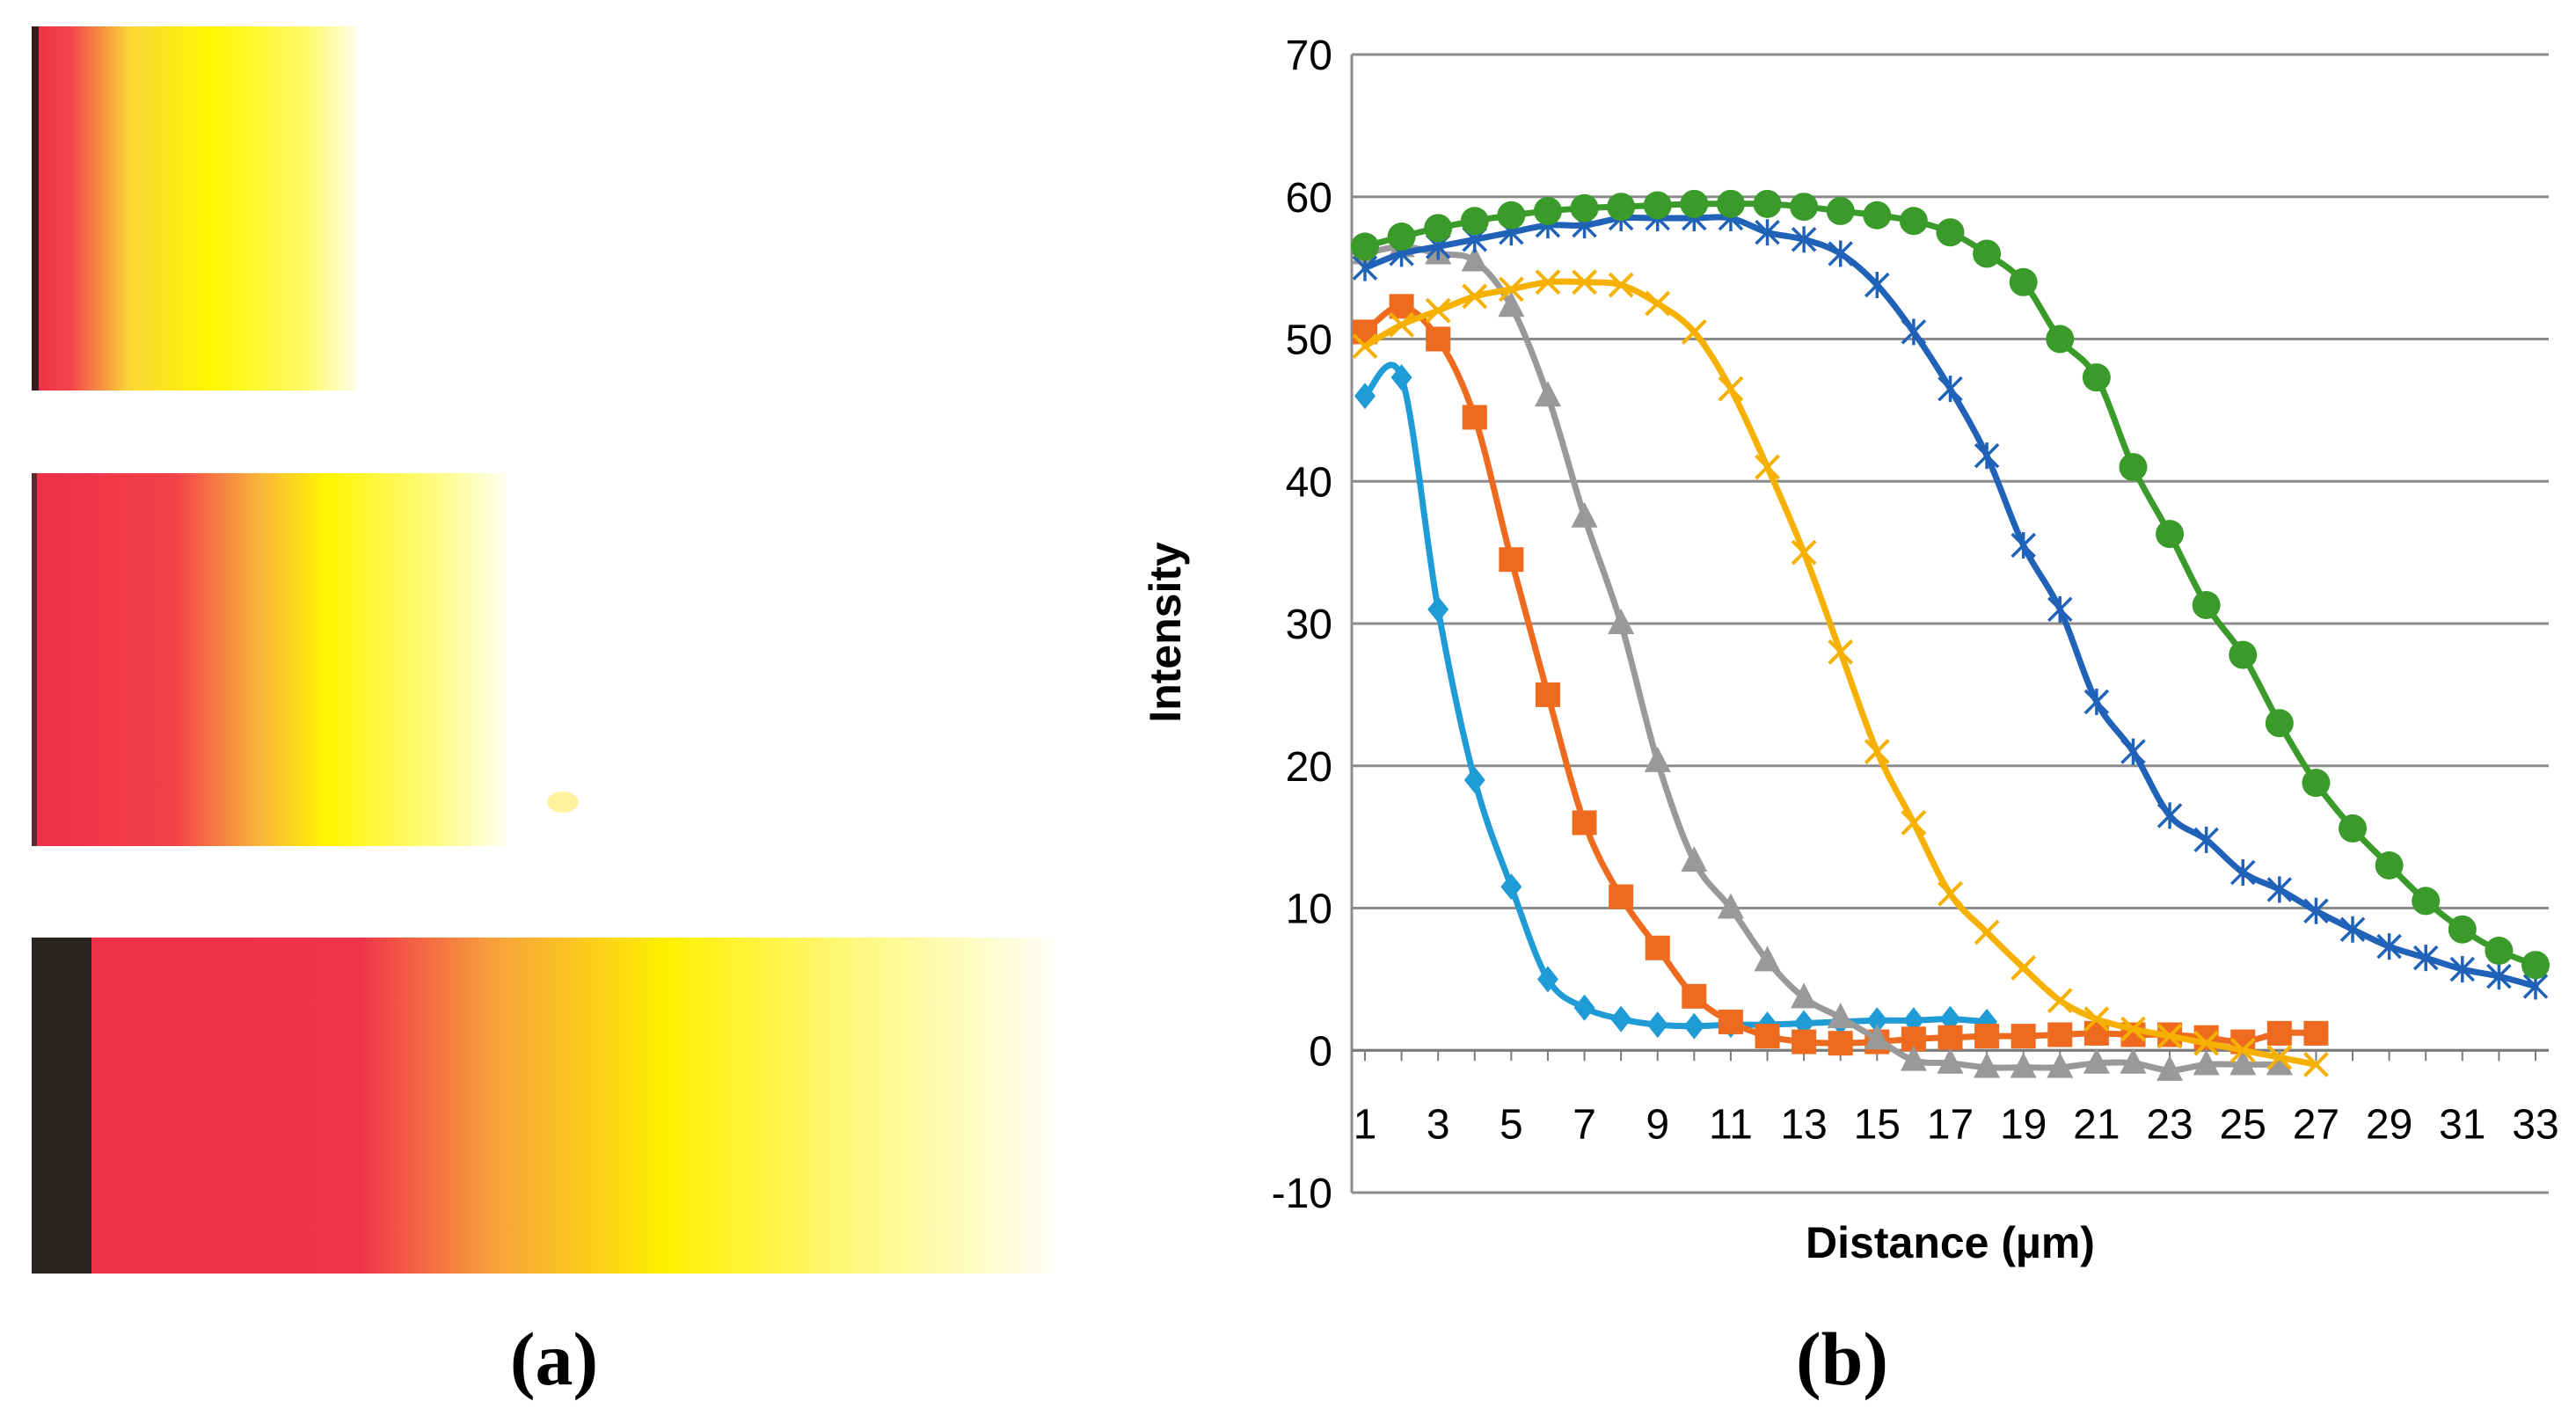 This screenshot has width=2576, height=1416. Describe the element at coordinates (1547, 979) in the screenshot. I see `data-point-diamond` at that location.